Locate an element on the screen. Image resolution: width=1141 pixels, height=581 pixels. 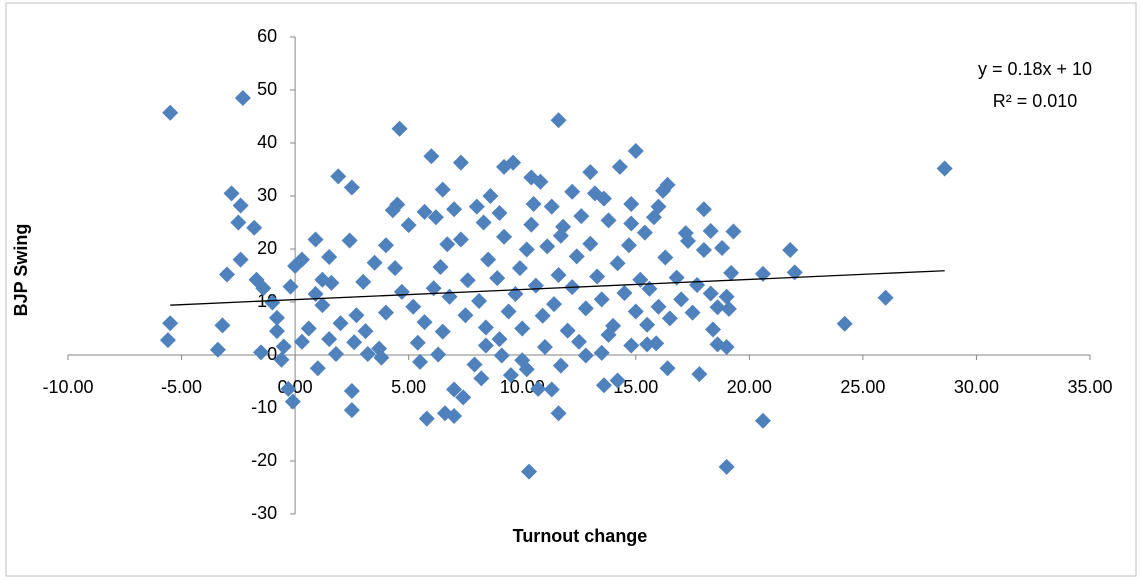
y-tick-label: 20 is located at coordinates (267, 248).